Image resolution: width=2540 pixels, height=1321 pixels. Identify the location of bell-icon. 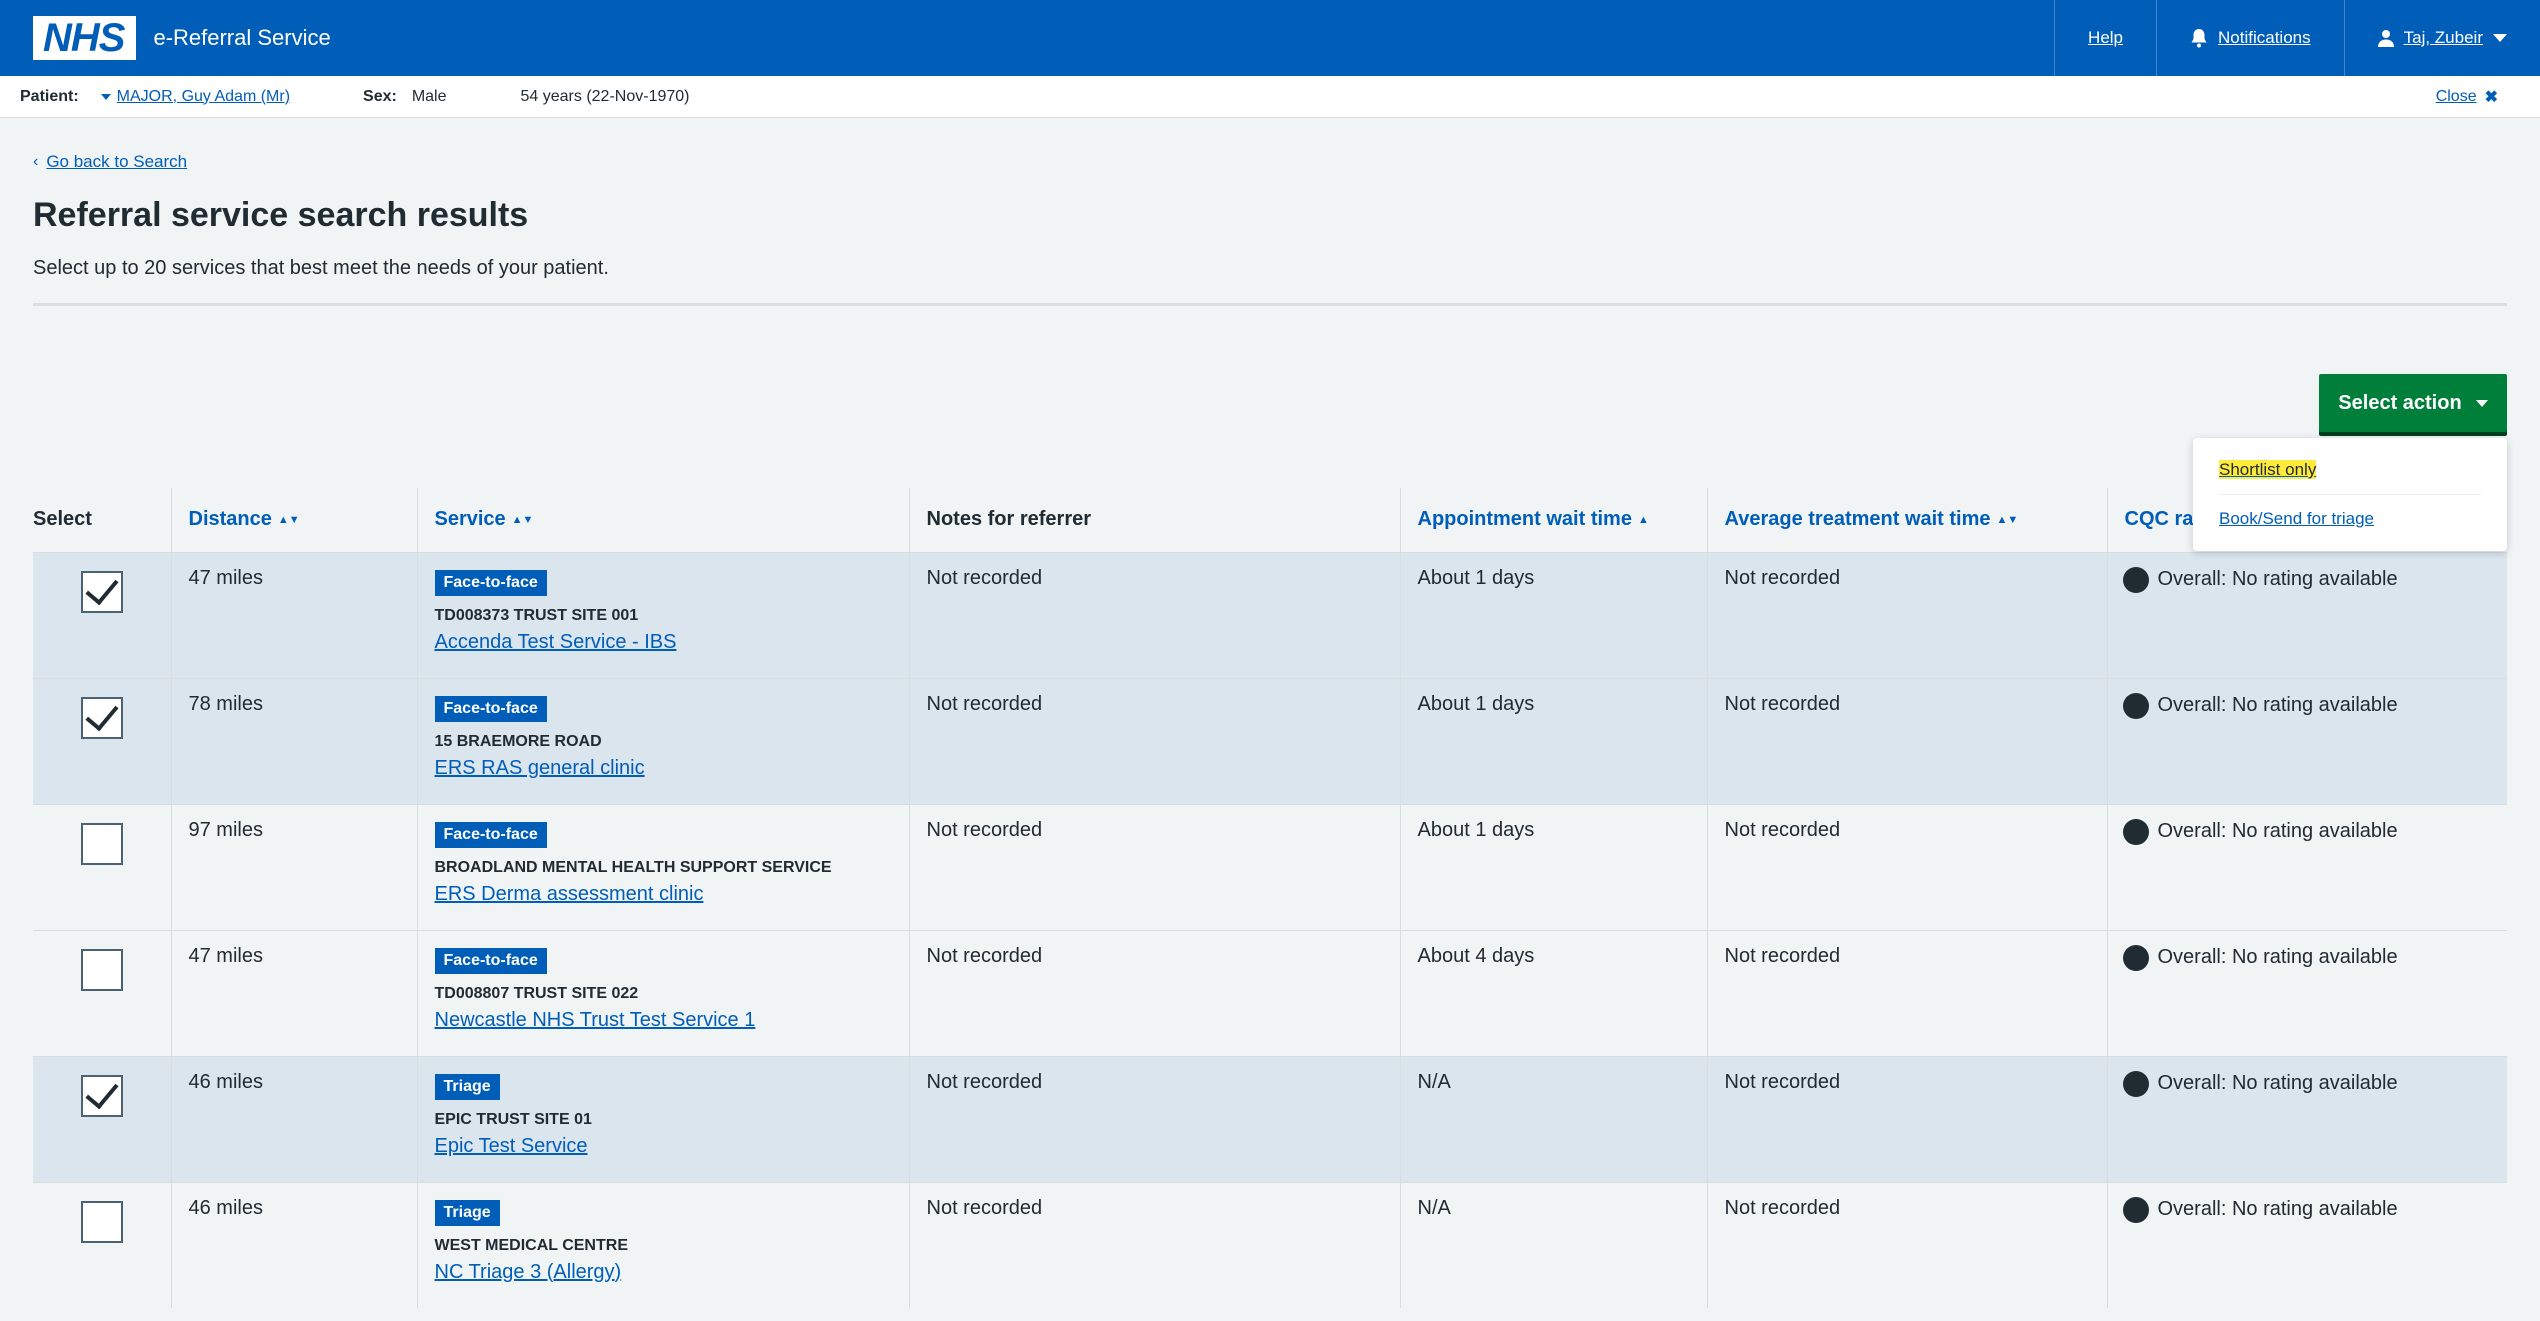
(2199, 38).